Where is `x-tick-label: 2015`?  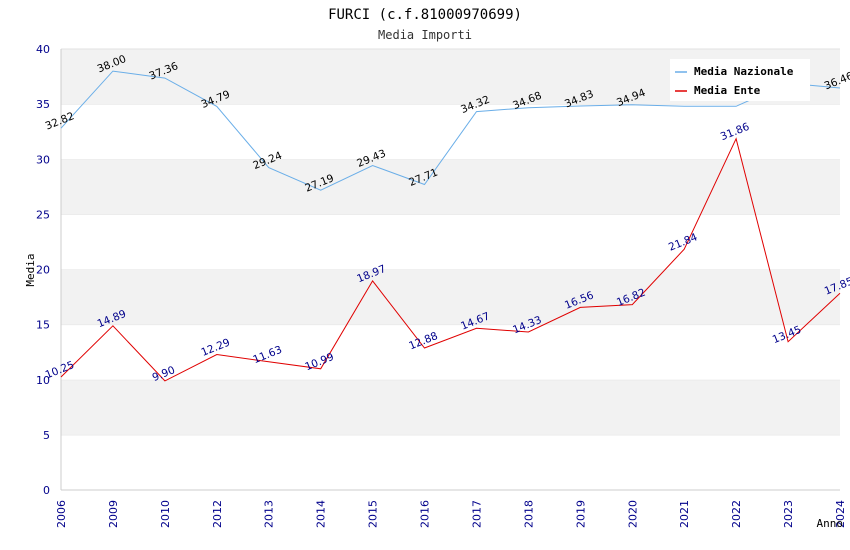 x-tick-label: 2015 is located at coordinates (373, 514).